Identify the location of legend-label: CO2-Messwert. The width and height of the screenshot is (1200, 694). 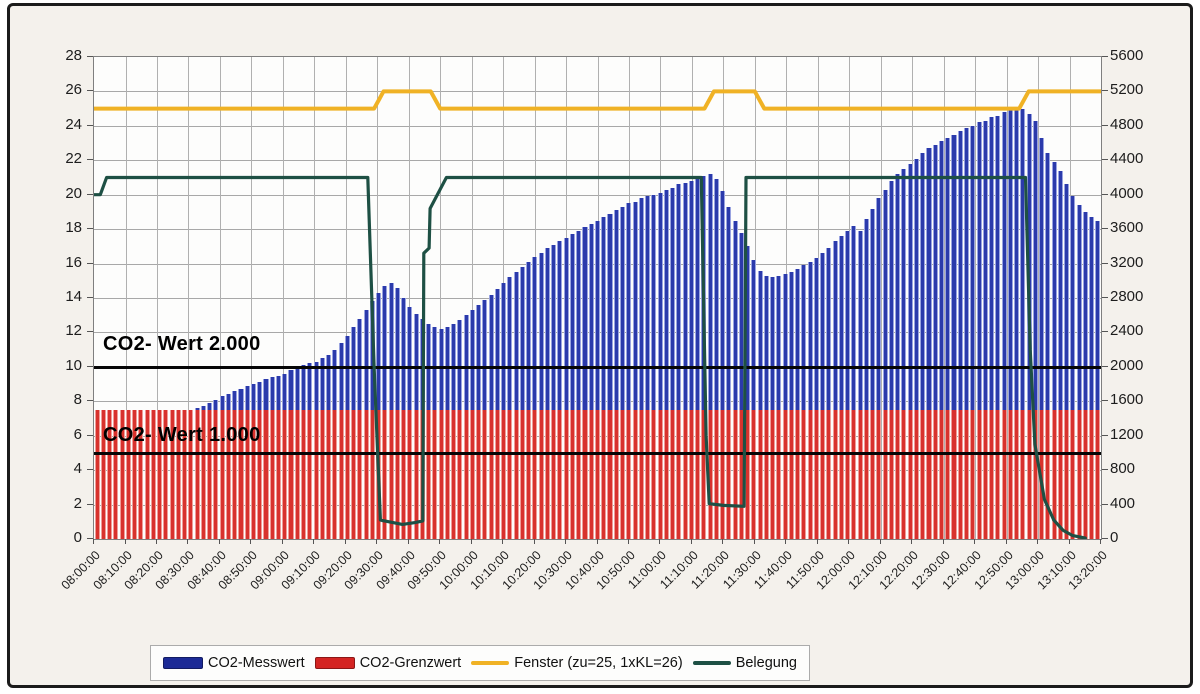
(256, 663).